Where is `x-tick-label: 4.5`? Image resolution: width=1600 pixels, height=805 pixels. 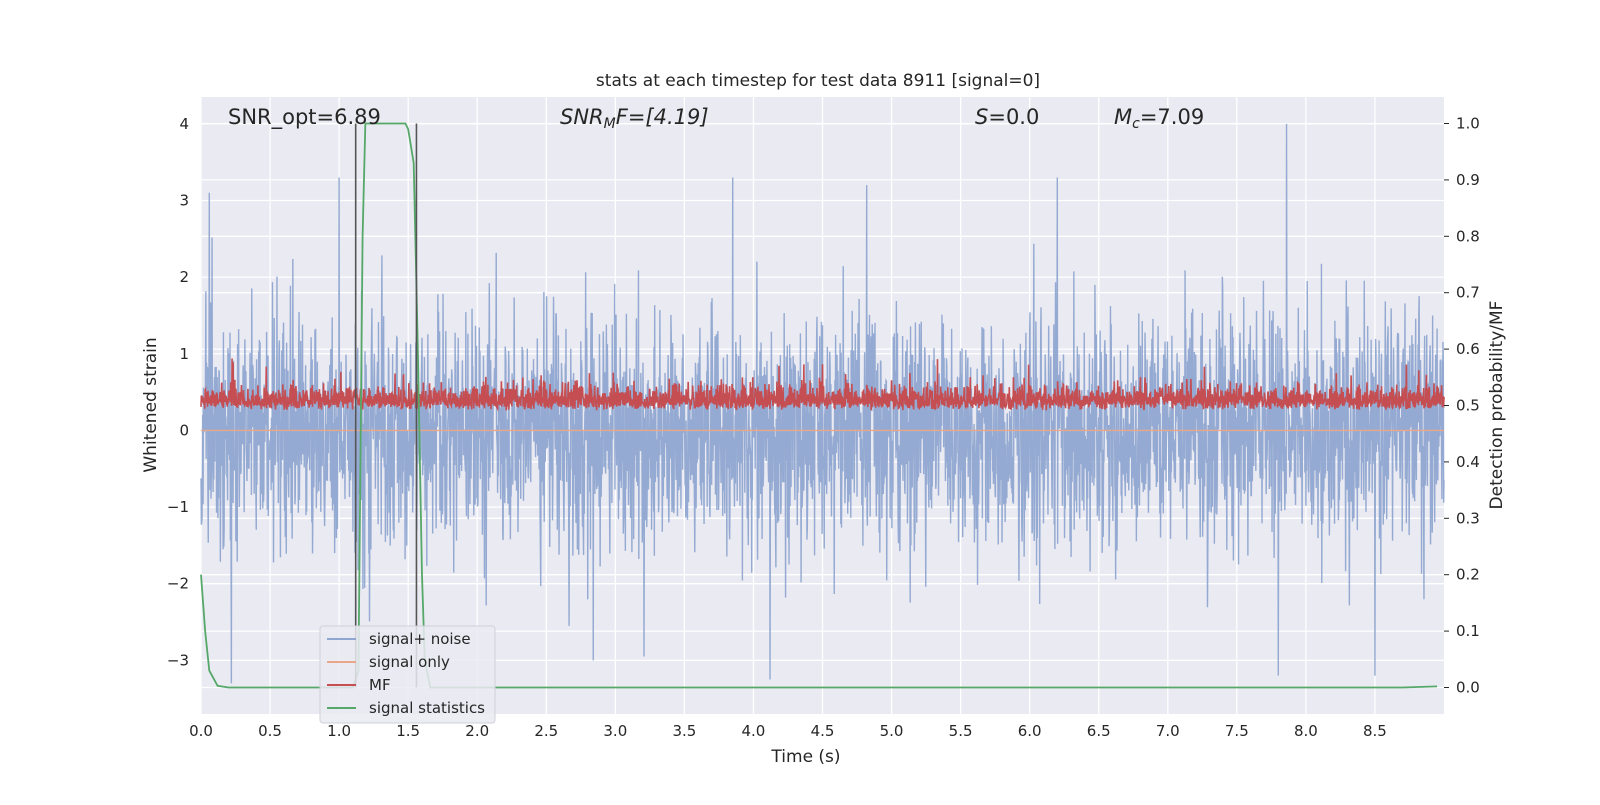 x-tick-label: 4.5 is located at coordinates (823, 731).